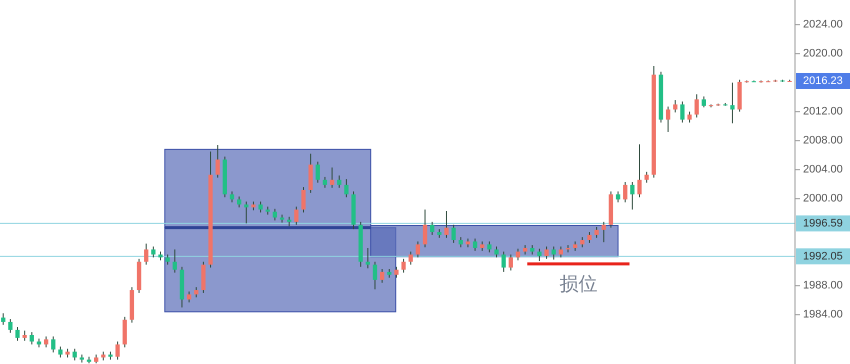 The image size is (850, 364). Describe the element at coordinates (578, 284) in the screenshot. I see `ref-line-label: 损位` at that location.